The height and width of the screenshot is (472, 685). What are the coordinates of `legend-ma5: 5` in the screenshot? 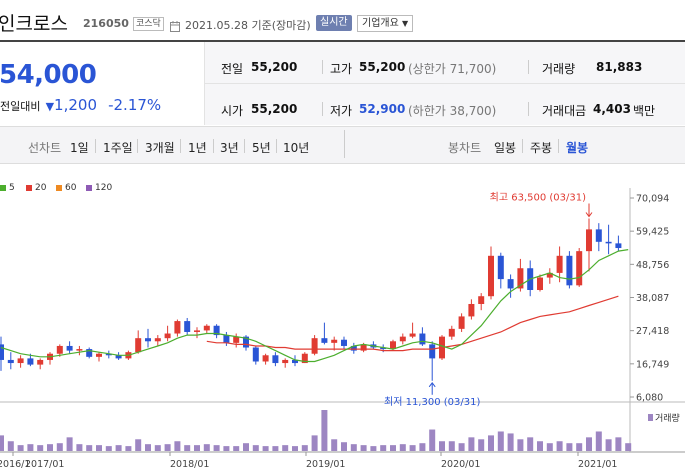 It's located at (7, 188).